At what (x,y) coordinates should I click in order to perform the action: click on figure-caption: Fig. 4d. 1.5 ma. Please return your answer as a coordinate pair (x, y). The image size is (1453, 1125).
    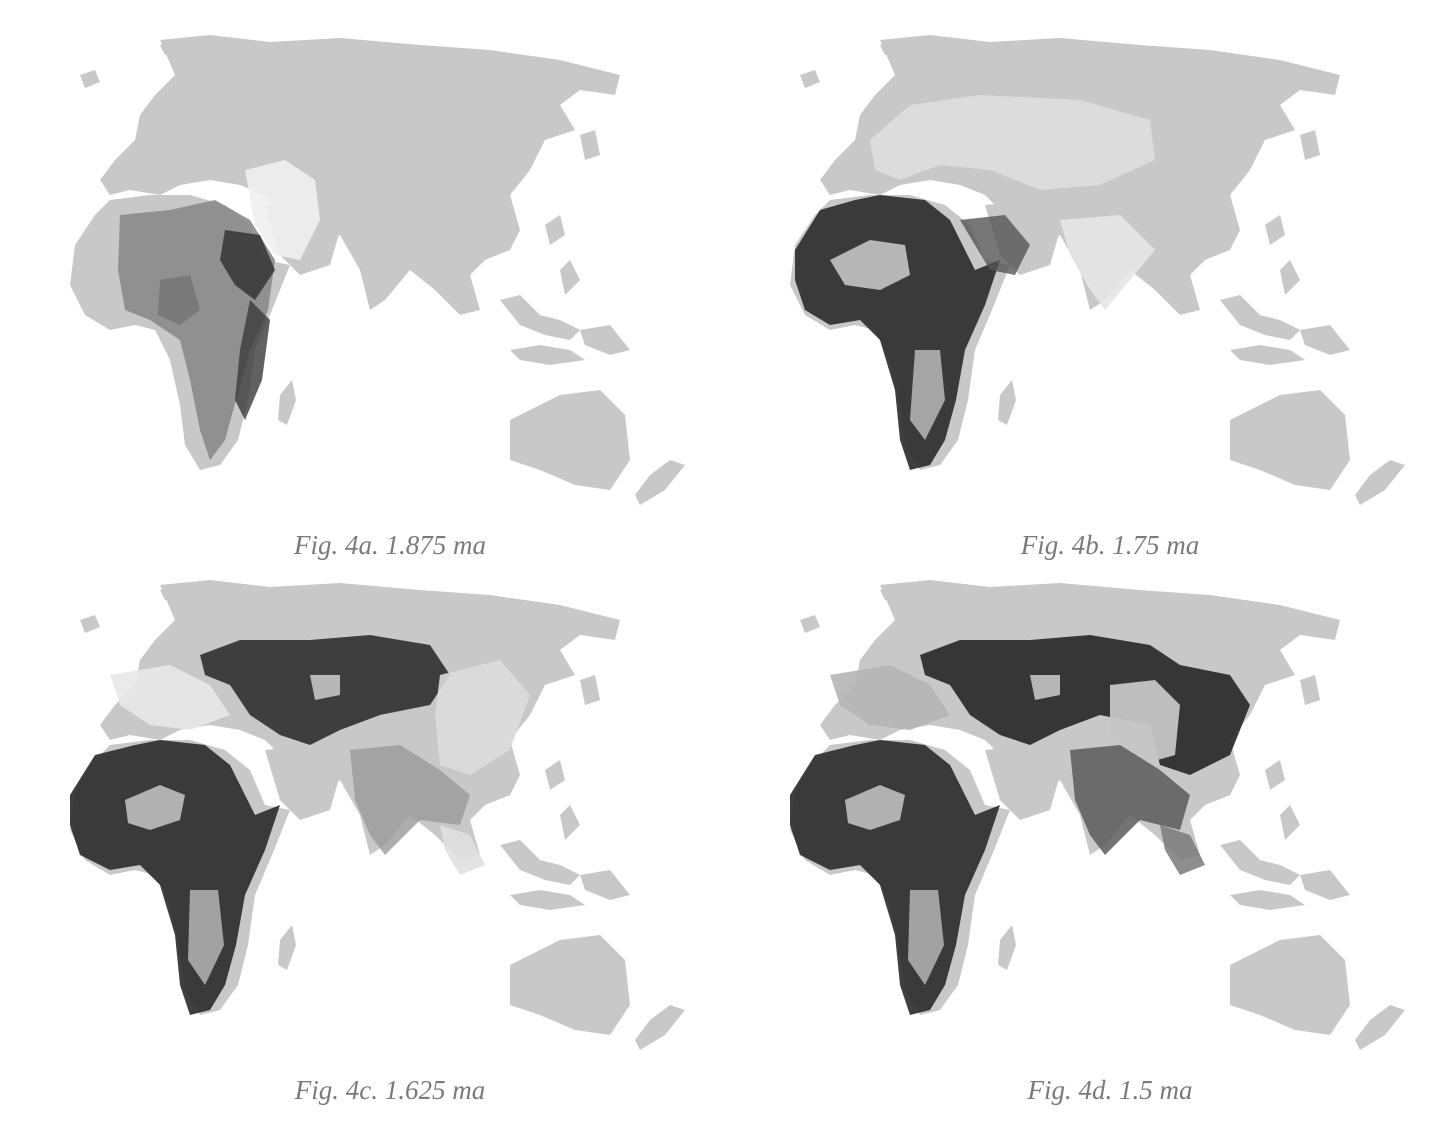
    Looking at the image, I should click on (1110, 1090).